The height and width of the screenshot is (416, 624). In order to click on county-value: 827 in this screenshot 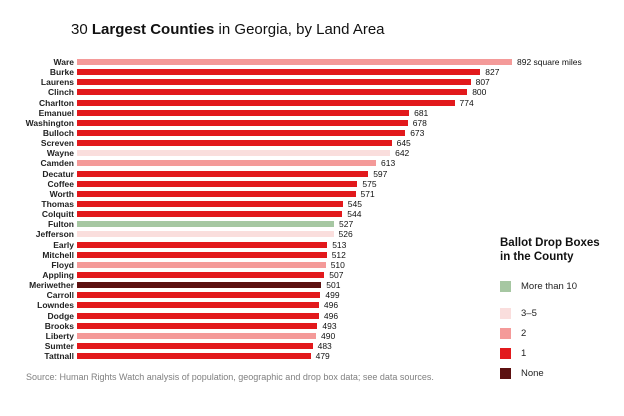, I will do `click(492, 72)`.